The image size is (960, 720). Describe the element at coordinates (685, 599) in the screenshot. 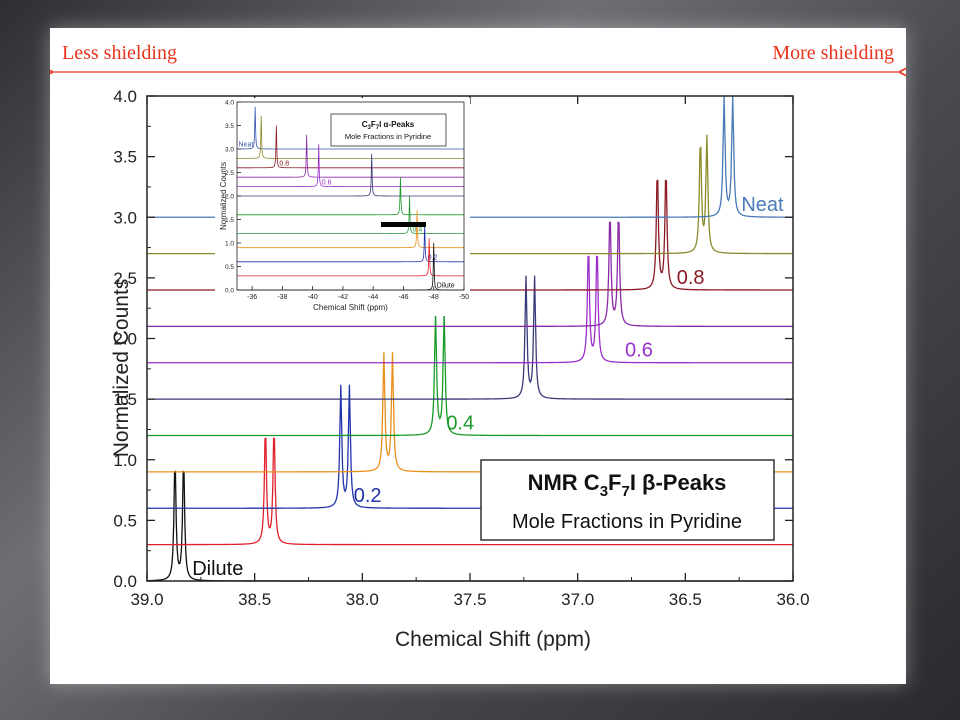

I see `x-tick-label: 36.5` at that location.